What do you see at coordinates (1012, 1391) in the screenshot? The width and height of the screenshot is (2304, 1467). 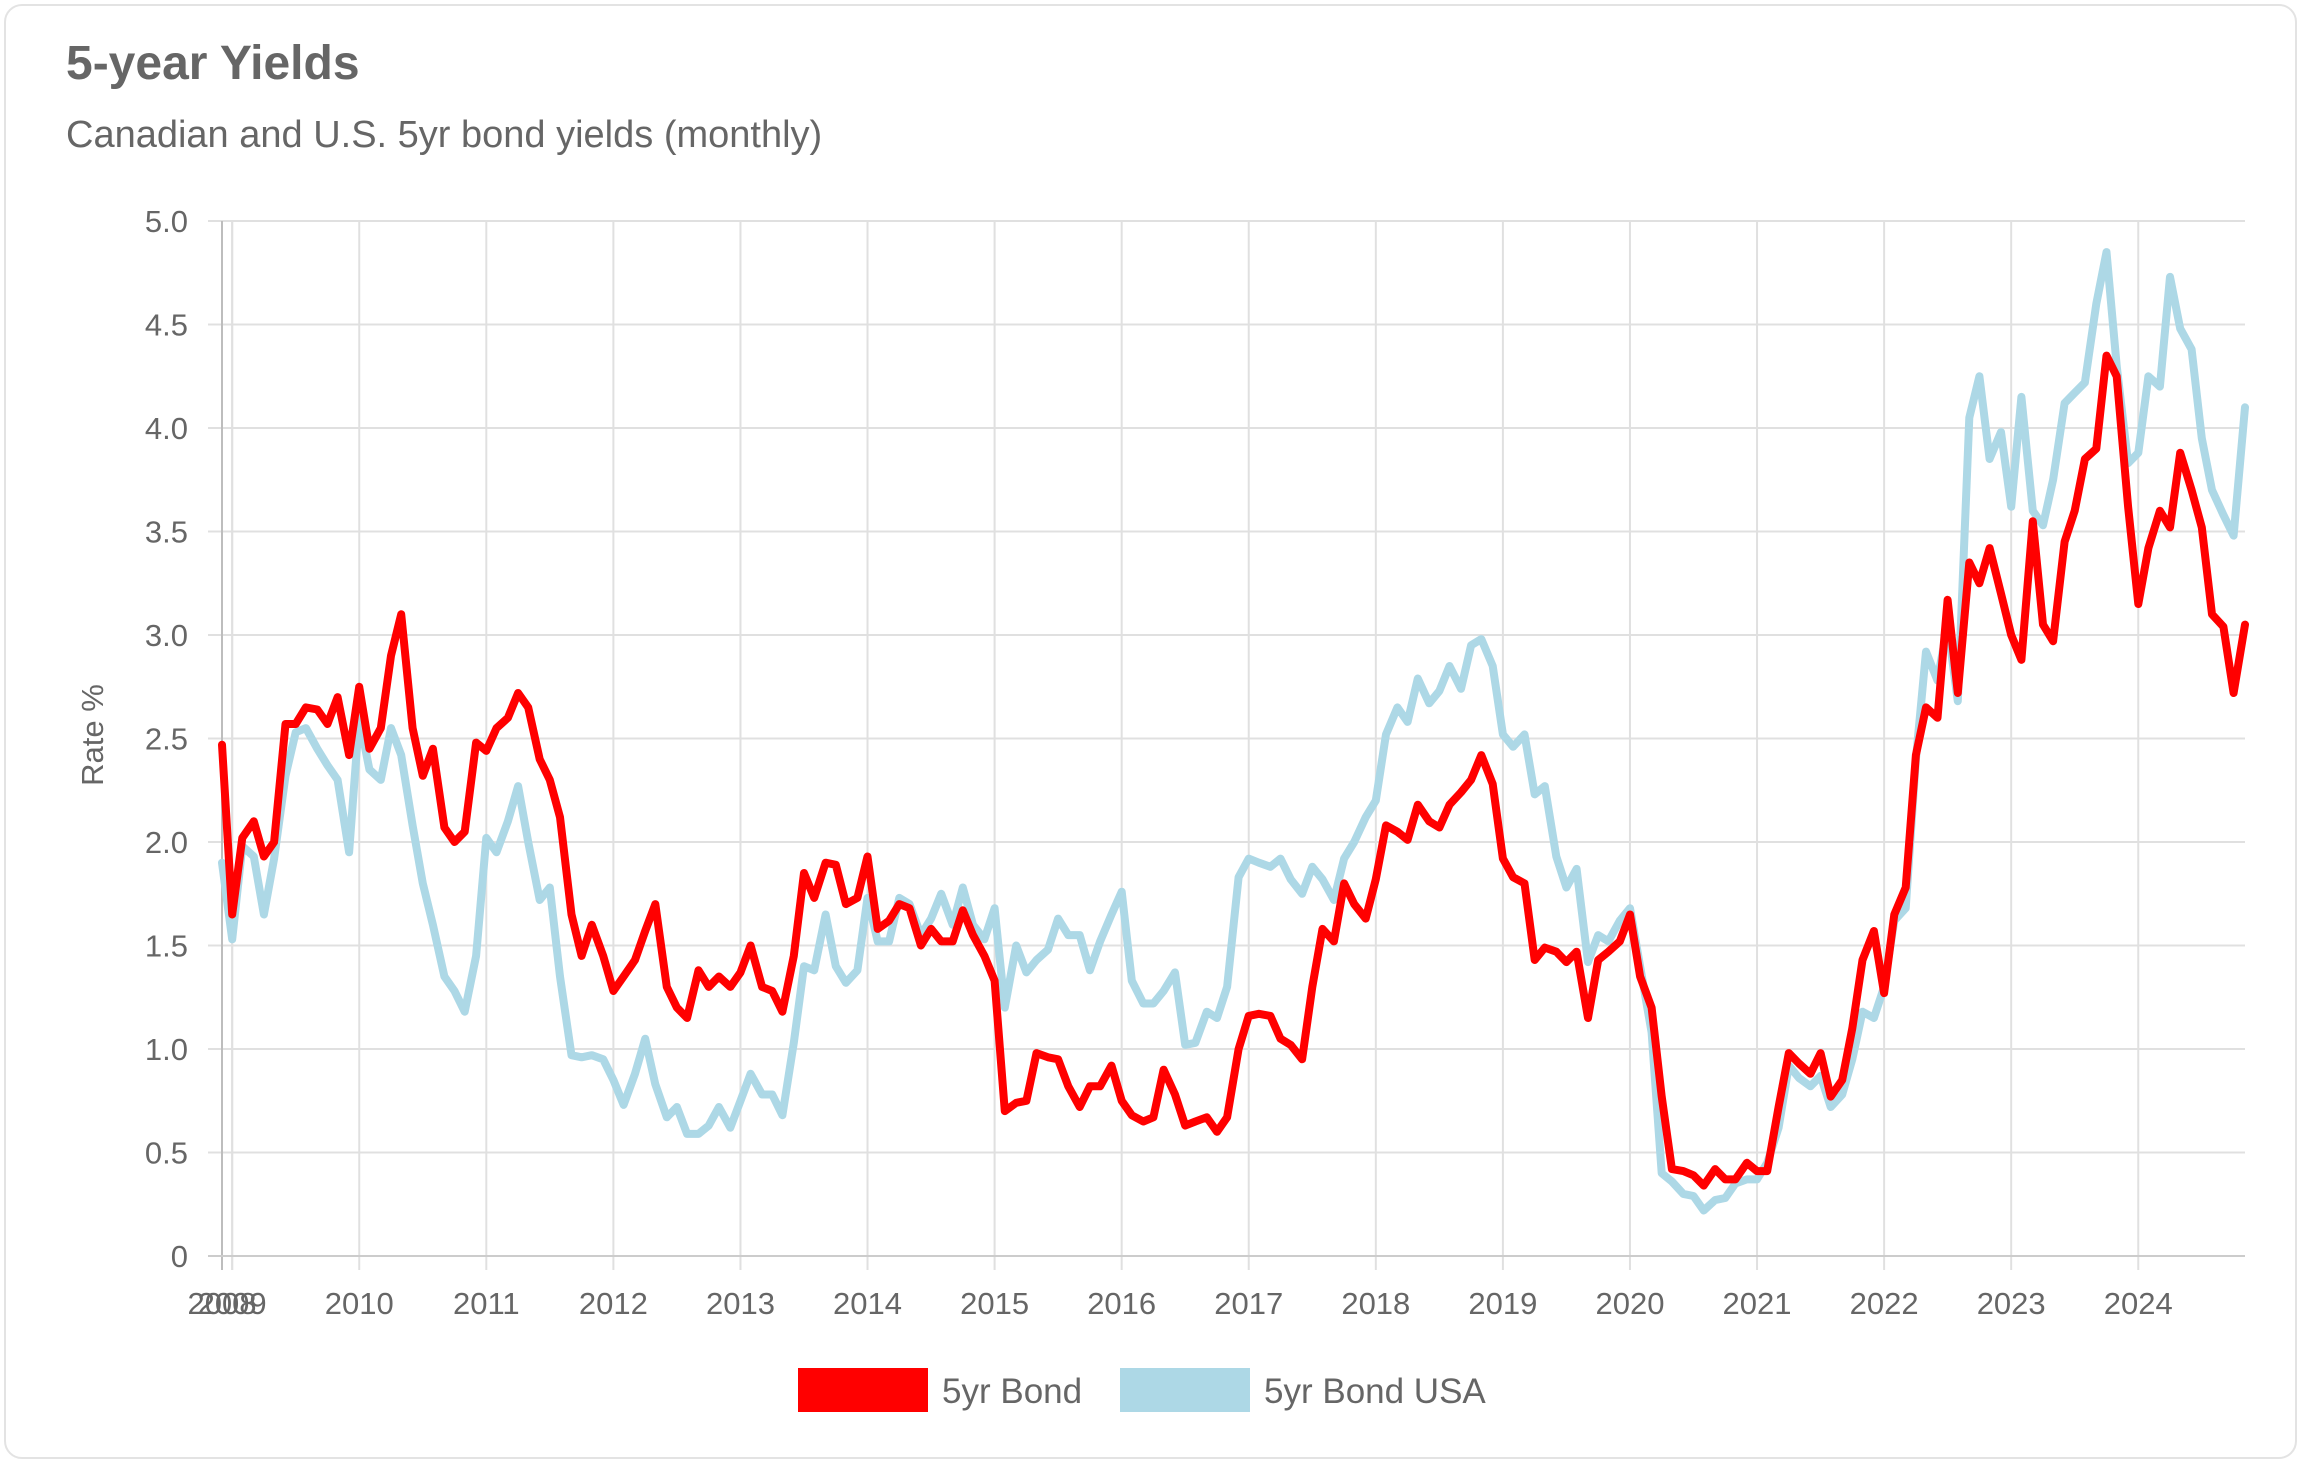 I see `legend-label-canadian-bond: 5yr Bond` at bounding box center [1012, 1391].